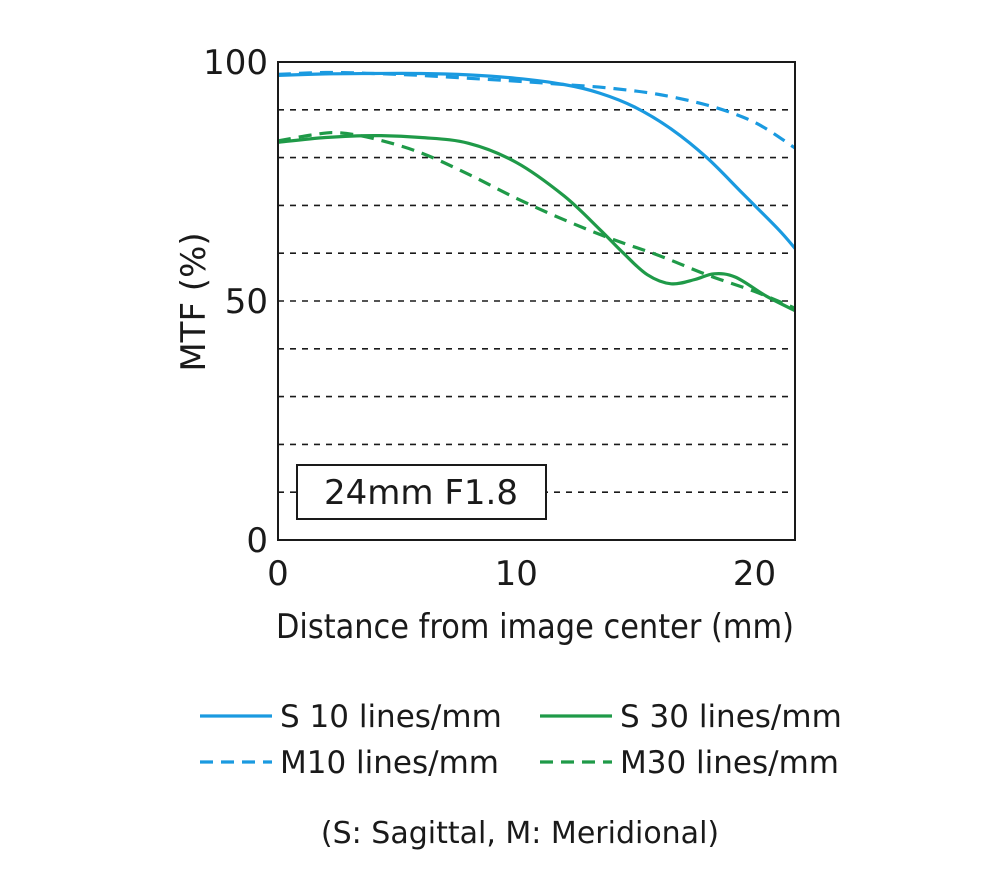 The image size is (1000, 875). What do you see at coordinates (731, 717) in the screenshot?
I see `legend-label-s-30-lines-mm: S 30 lines/mm` at bounding box center [731, 717].